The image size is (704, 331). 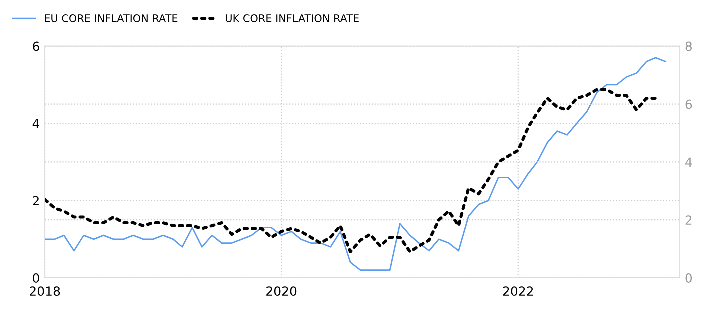 I want to click on y2-tick-label: 6, so click(x=689, y=105).